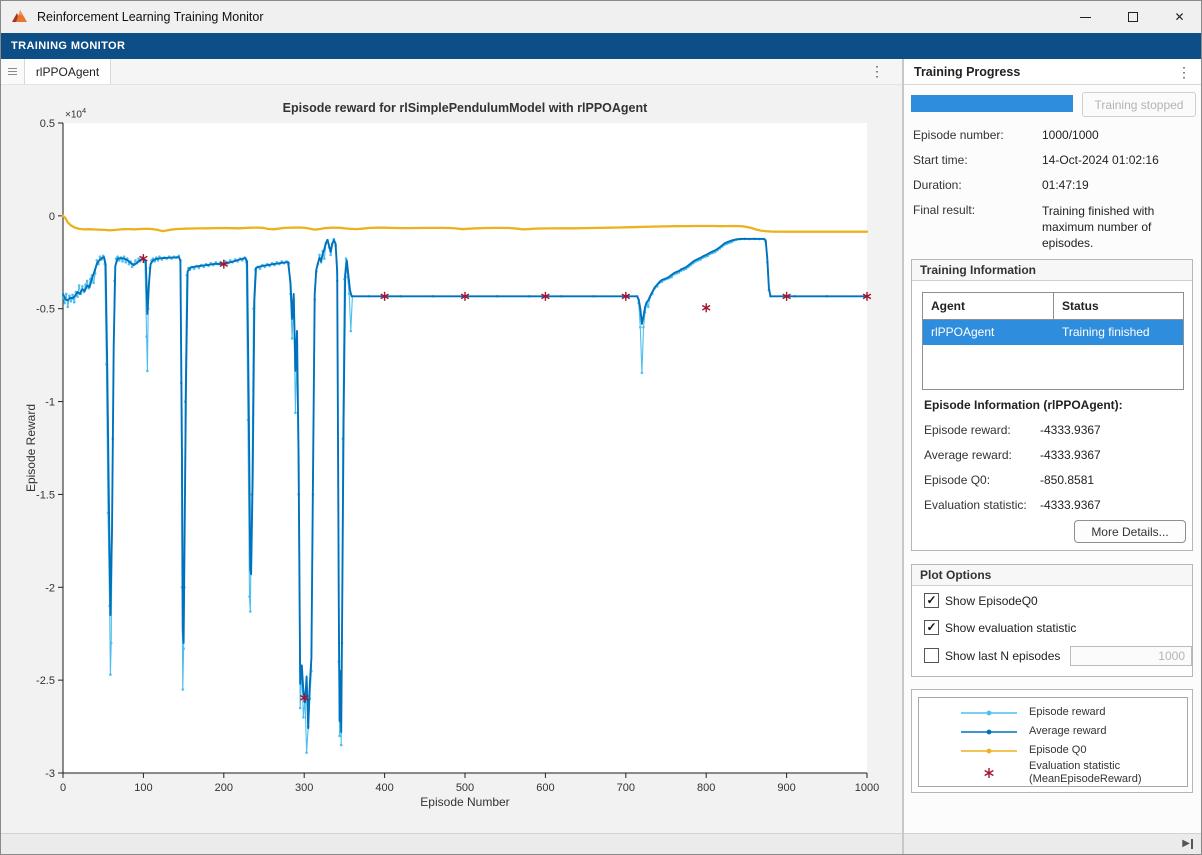  What do you see at coordinates (867, 788) in the screenshot?
I see `svg-text: 1000` at bounding box center [867, 788].